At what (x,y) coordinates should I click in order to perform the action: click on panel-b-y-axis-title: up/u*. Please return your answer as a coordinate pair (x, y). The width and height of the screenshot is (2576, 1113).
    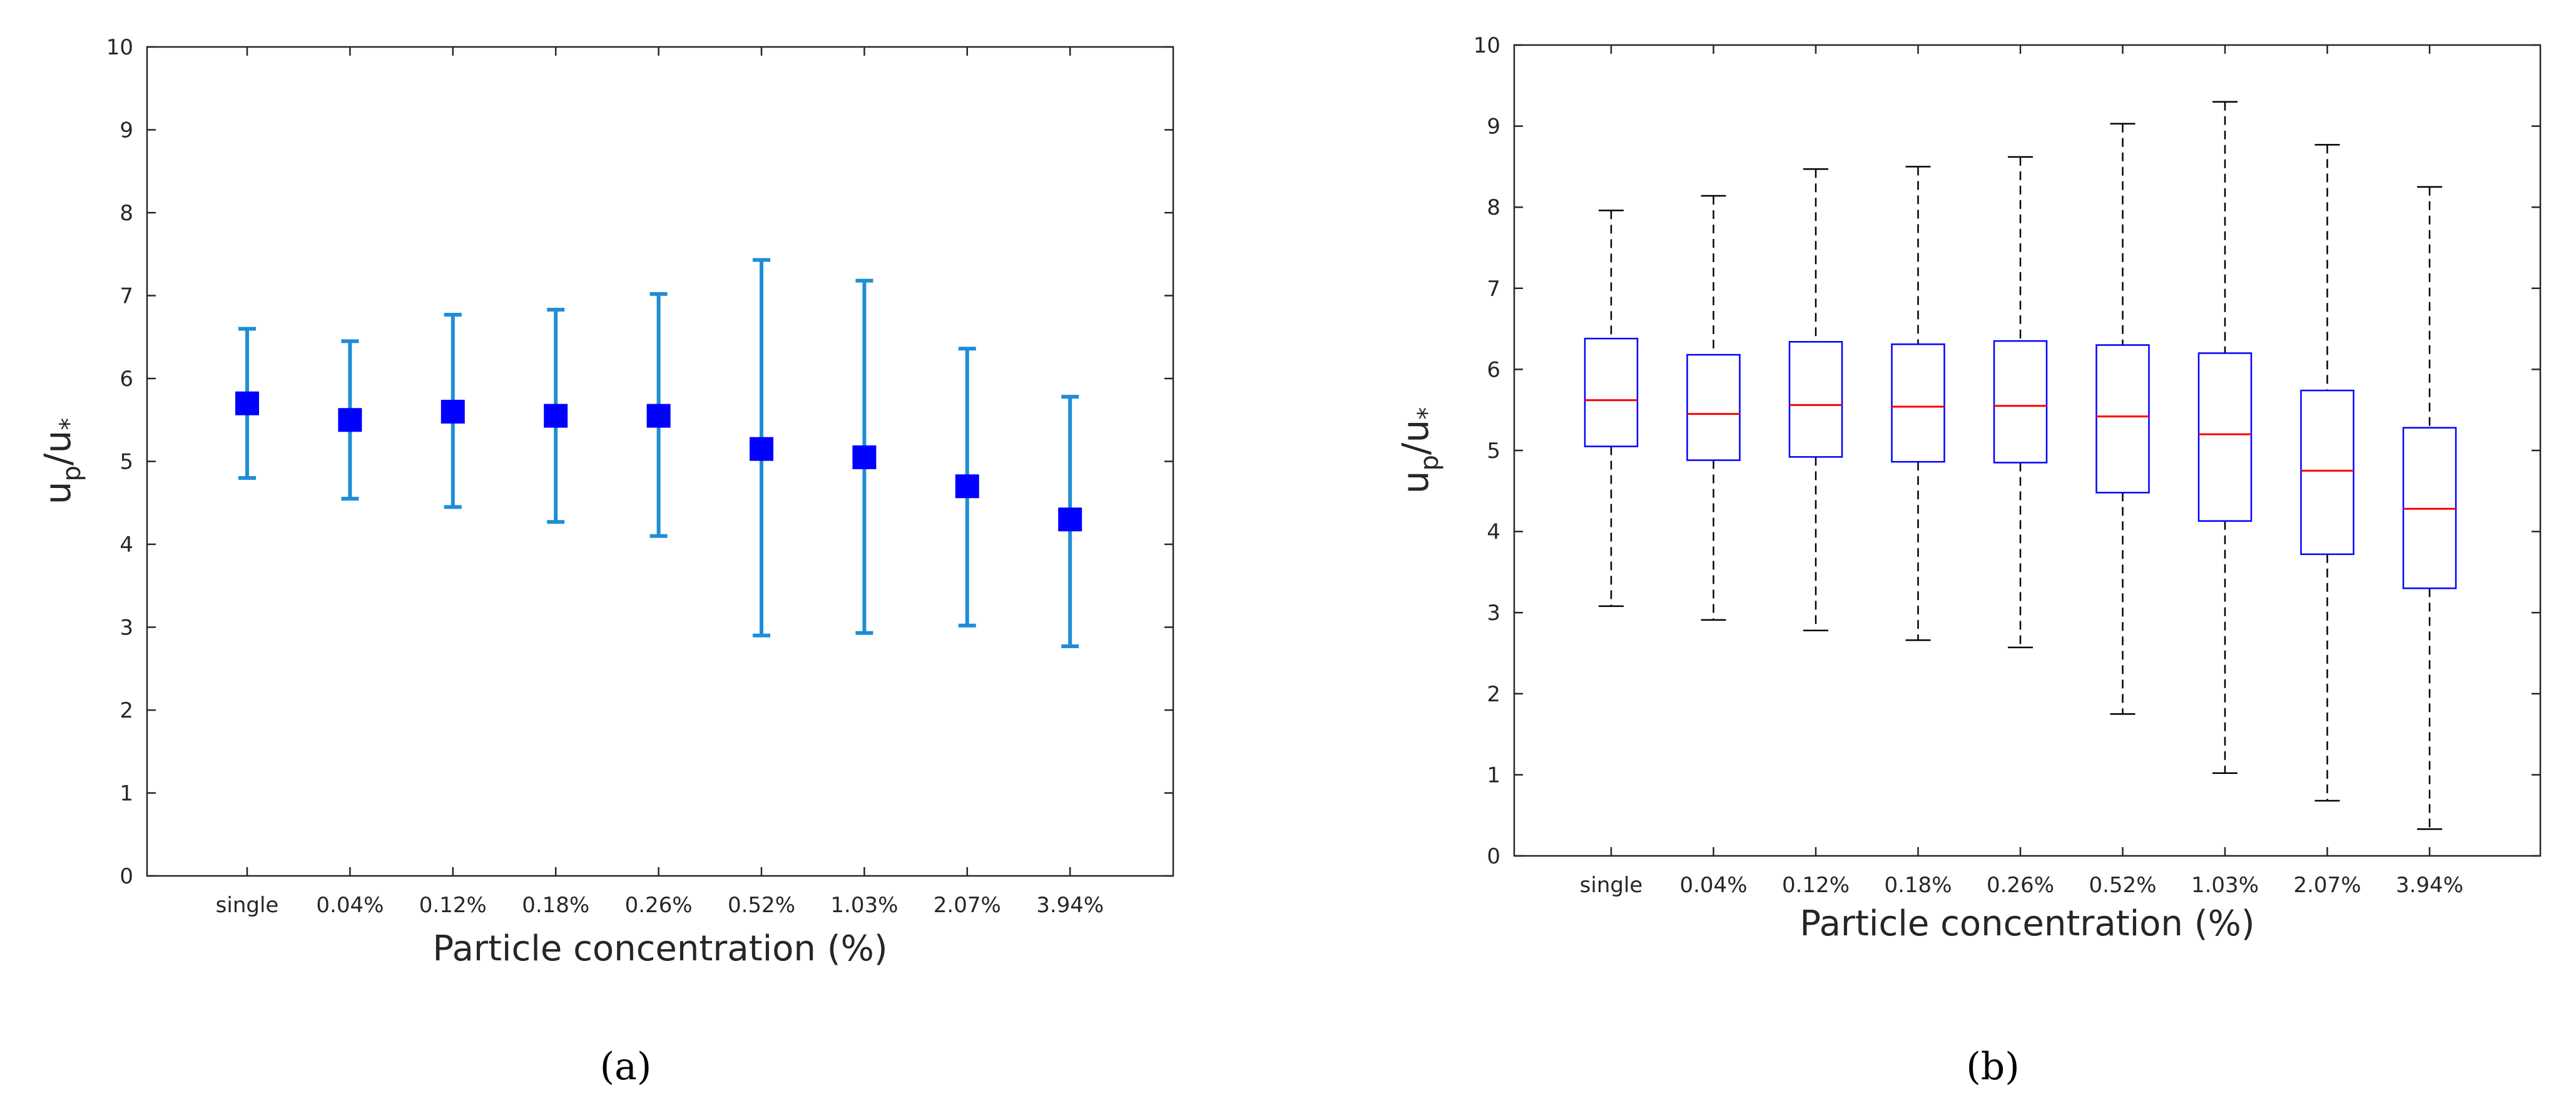
    Looking at the image, I should click on (1419, 450).